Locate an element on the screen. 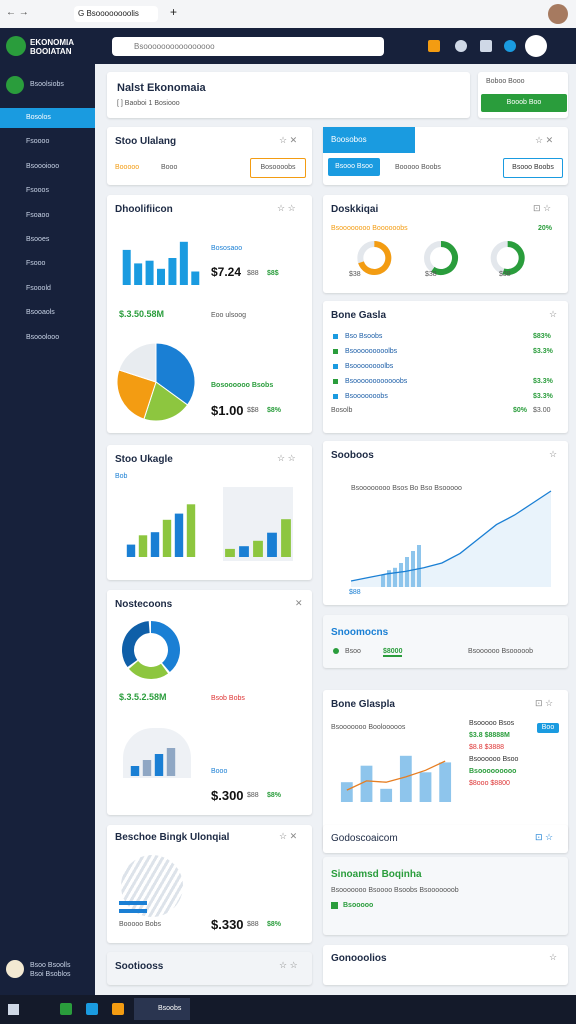  label: $.3.5.2.58M is located at coordinates (143, 697).